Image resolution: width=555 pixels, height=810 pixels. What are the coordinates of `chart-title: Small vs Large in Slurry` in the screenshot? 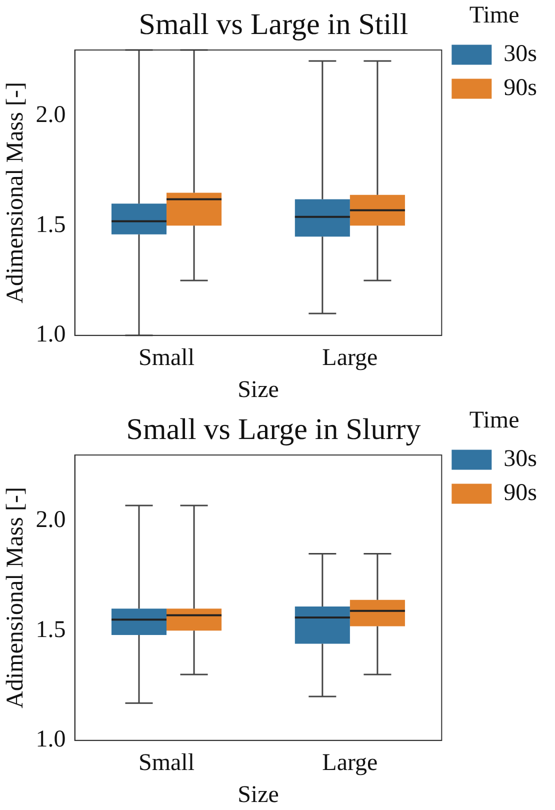 It's located at (273, 429).